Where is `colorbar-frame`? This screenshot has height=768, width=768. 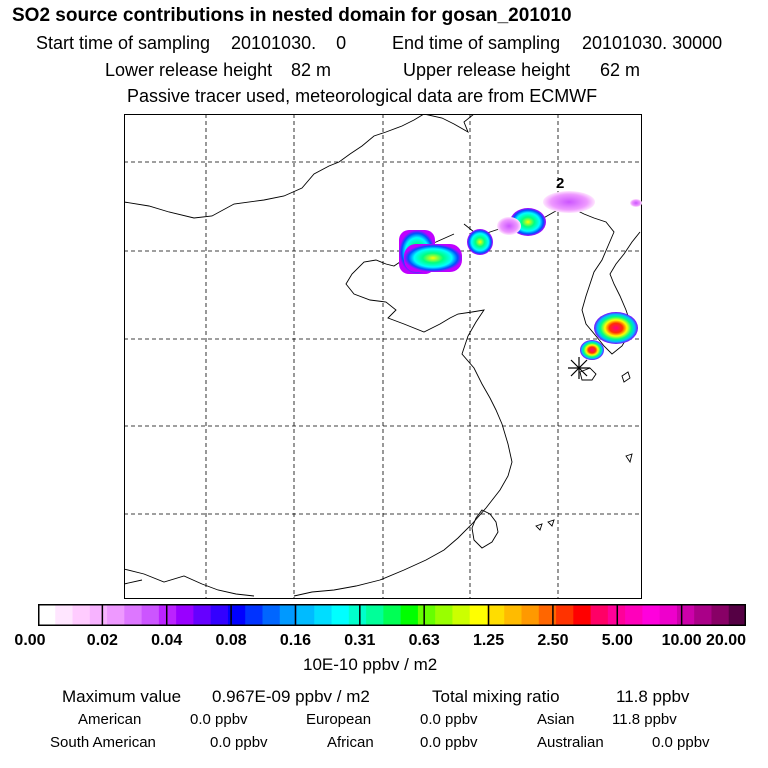
colorbar-frame is located at coordinates (392, 615).